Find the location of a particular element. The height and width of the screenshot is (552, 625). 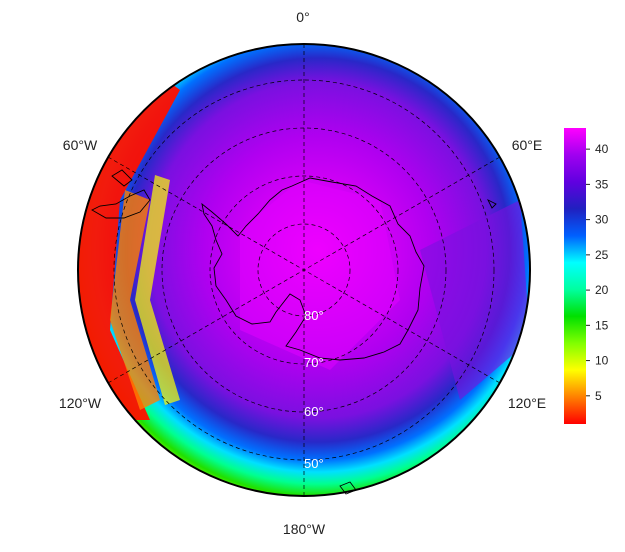

lat-label-80: 80° is located at coordinates (314, 315).